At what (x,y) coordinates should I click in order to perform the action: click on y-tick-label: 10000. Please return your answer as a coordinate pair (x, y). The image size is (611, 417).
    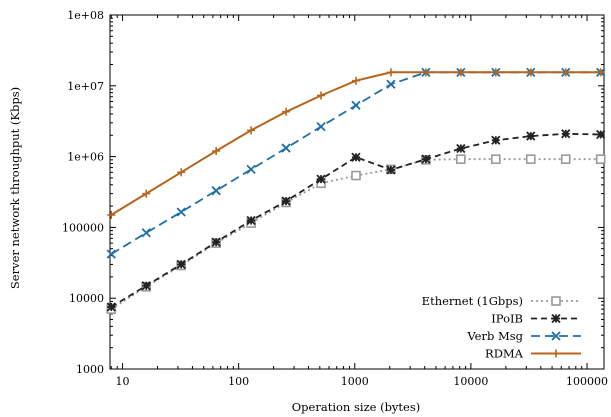
    Looking at the image, I should click on (86, 298).